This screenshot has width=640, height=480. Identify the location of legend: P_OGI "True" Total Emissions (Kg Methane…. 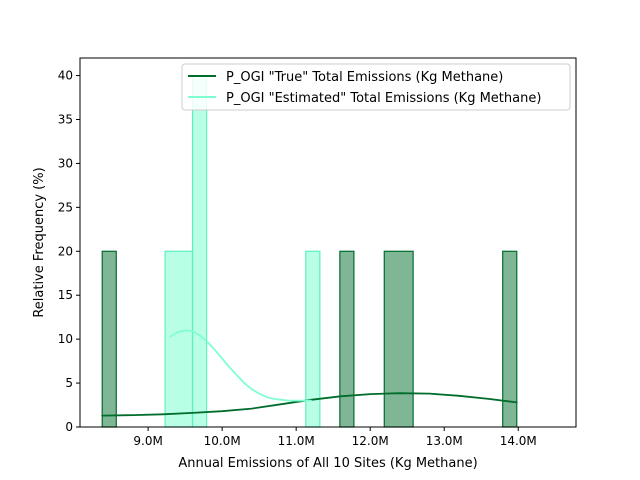
(376, 87).